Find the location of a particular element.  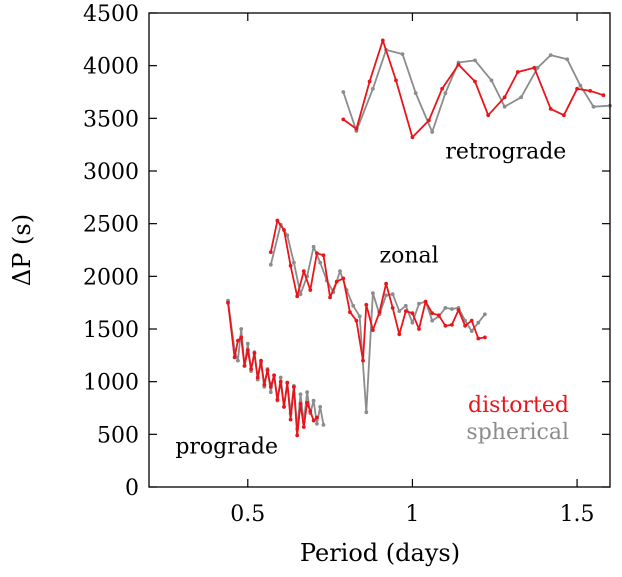

series-distorted-prograde is located at coordinates (272, 369).